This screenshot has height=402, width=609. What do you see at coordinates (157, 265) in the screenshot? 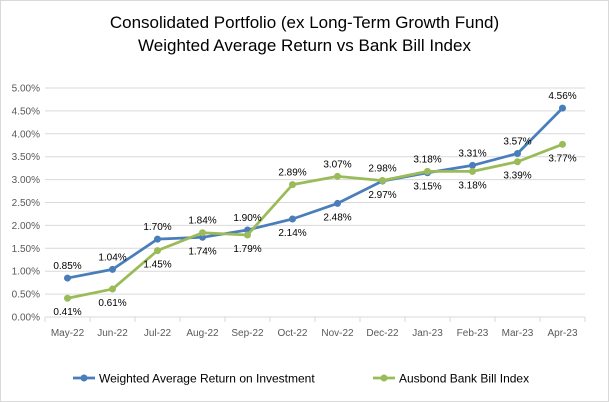
I see `data-label: 1.45%` at bounding box center [157, 265].